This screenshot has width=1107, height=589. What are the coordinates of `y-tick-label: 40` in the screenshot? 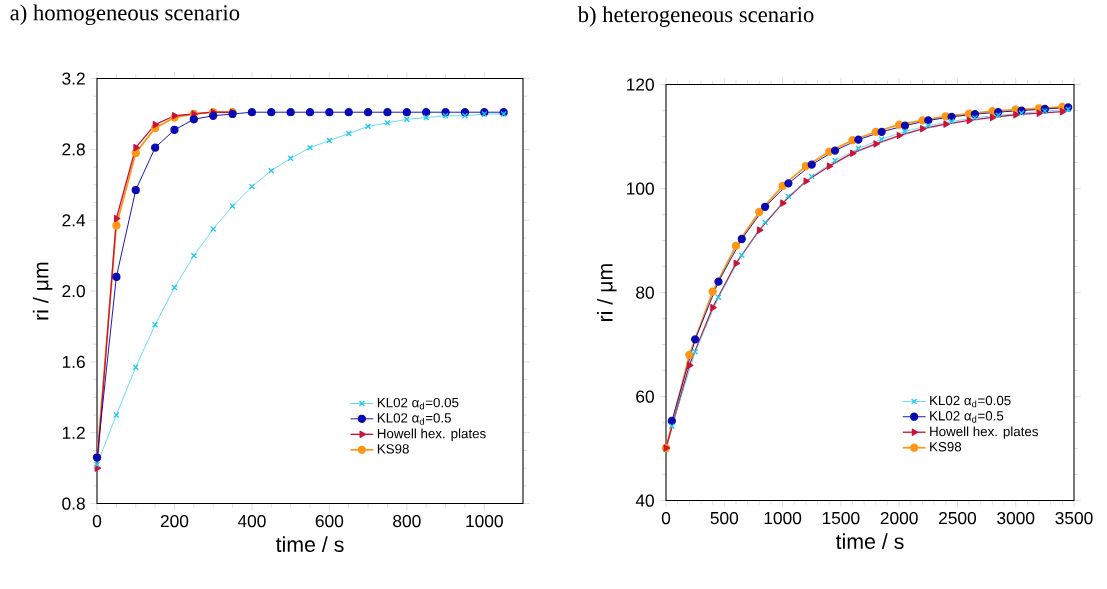 It's located at (644, 500).